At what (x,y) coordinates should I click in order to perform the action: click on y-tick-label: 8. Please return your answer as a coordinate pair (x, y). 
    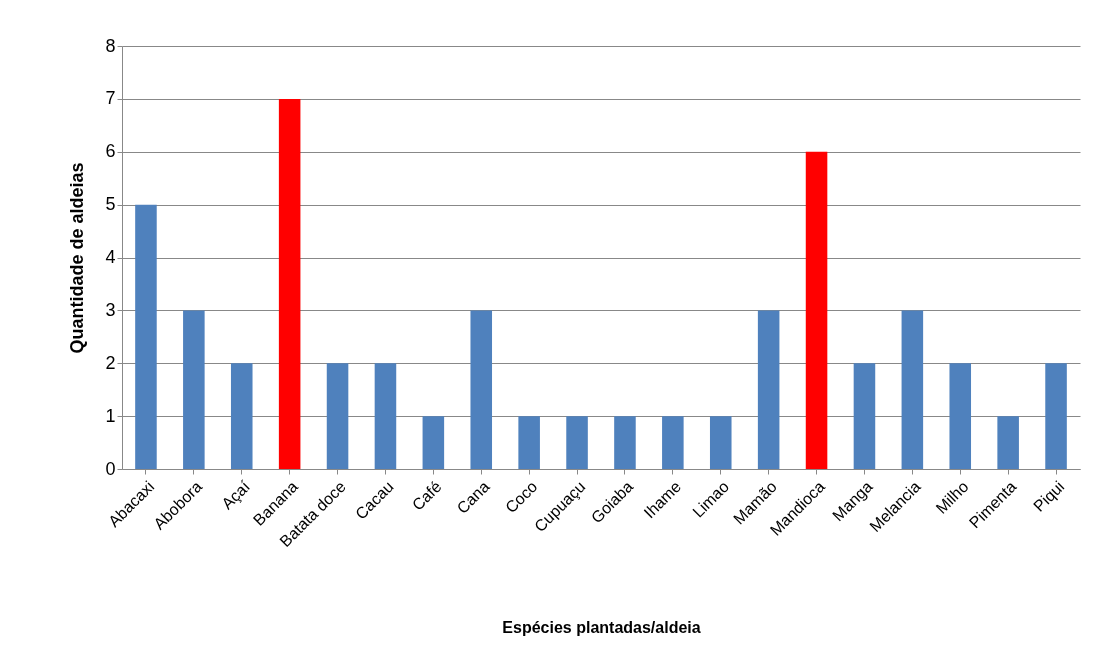
    Looking at the image, I should click on (110, 45).